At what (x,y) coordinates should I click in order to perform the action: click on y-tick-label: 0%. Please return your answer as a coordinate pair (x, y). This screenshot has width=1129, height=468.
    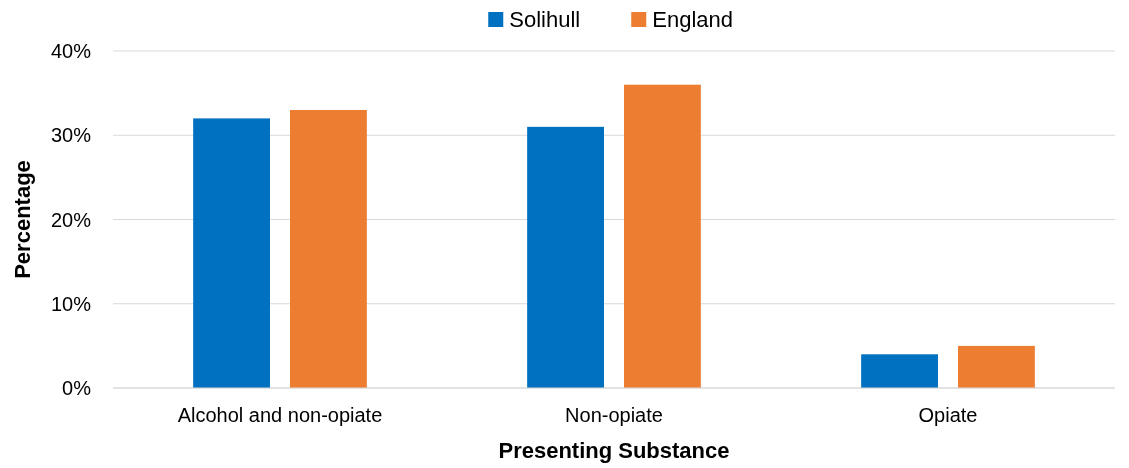
    Looking at the image, I should click on (77, 388).